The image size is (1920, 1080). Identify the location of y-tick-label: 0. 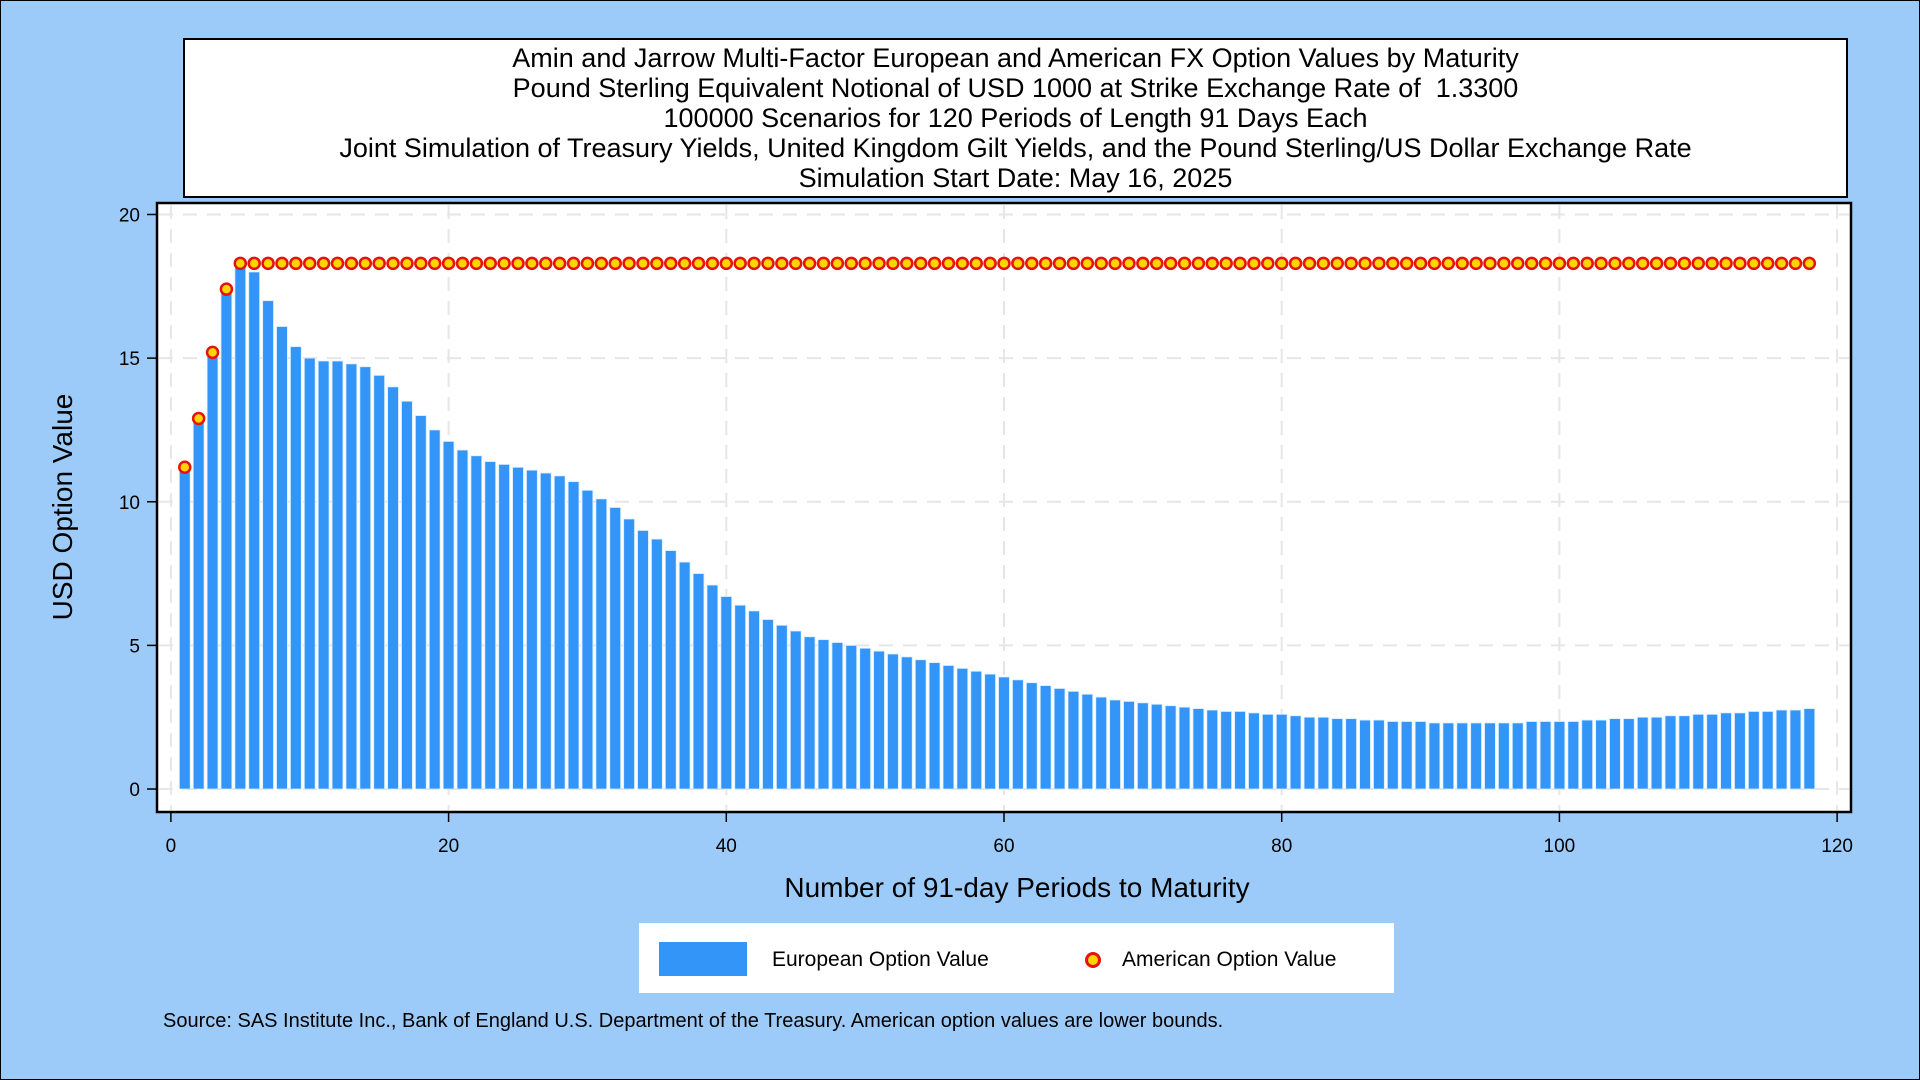
(134, 790).